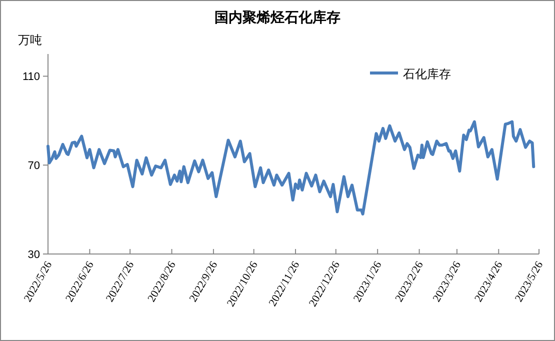 The image size is (555, 341). I want to click on y-tick-label: 70, so click(34, 166).